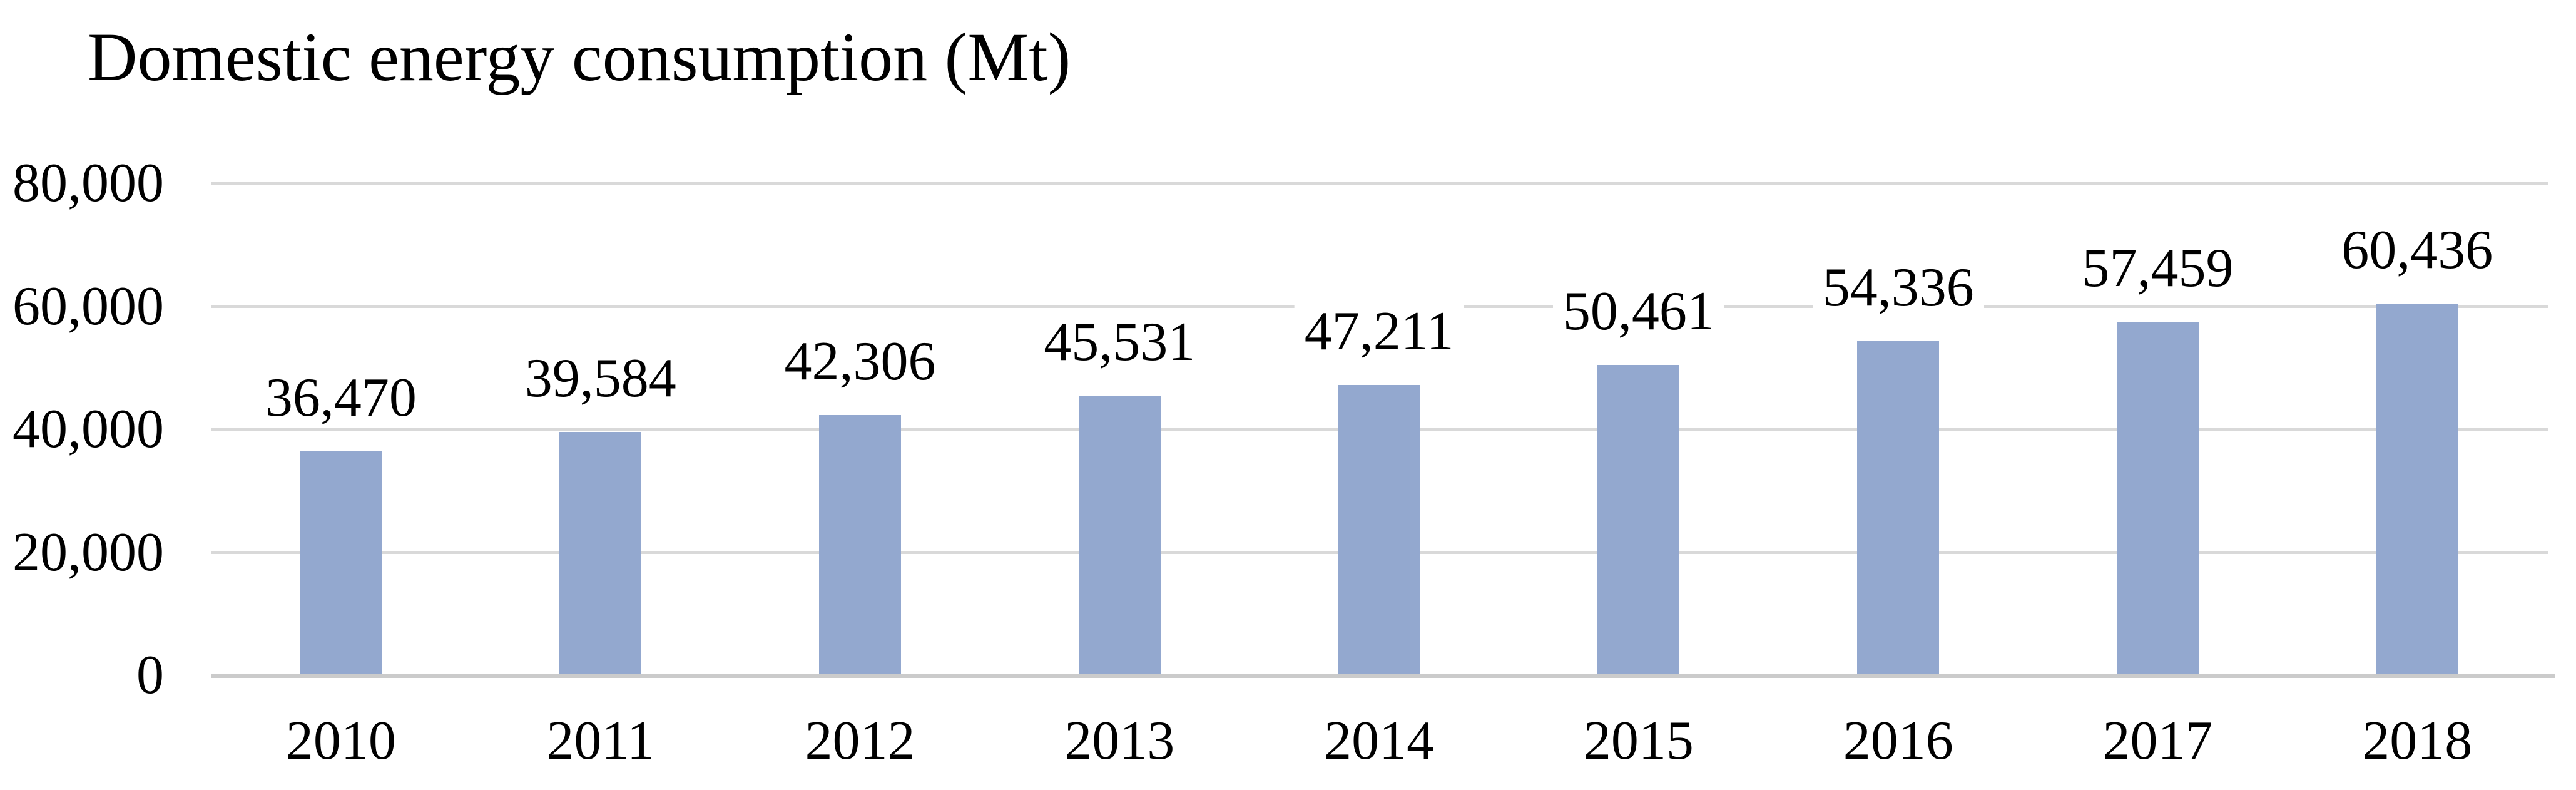 The image size is (2576, 790). I want to click on bar-2010, so click(341, 562).